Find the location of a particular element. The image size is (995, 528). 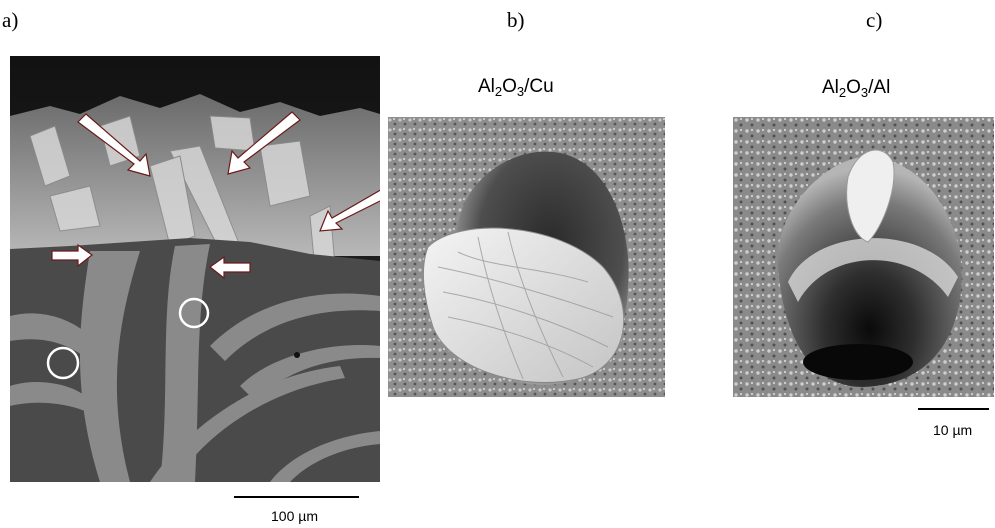

panel-label-b: b) is located at coordinates (516, 20).